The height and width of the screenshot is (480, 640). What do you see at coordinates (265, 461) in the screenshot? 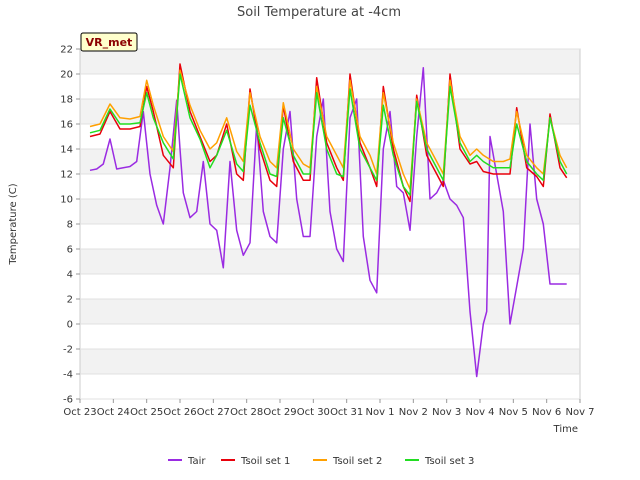
I see `legend-label: Tsoil set 1` at bounding box center [265, 461].